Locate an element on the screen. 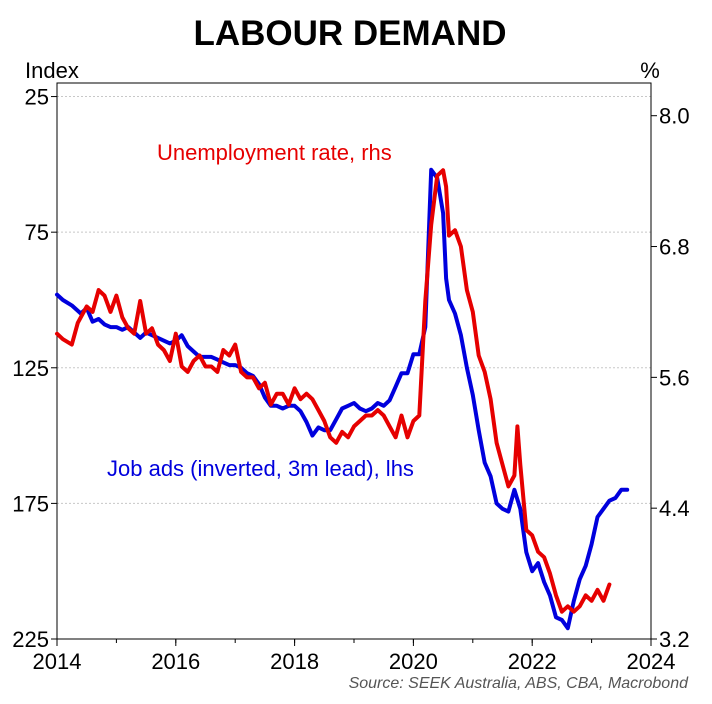  x-tick-label: 2020 is located at coordinates (413, 661).